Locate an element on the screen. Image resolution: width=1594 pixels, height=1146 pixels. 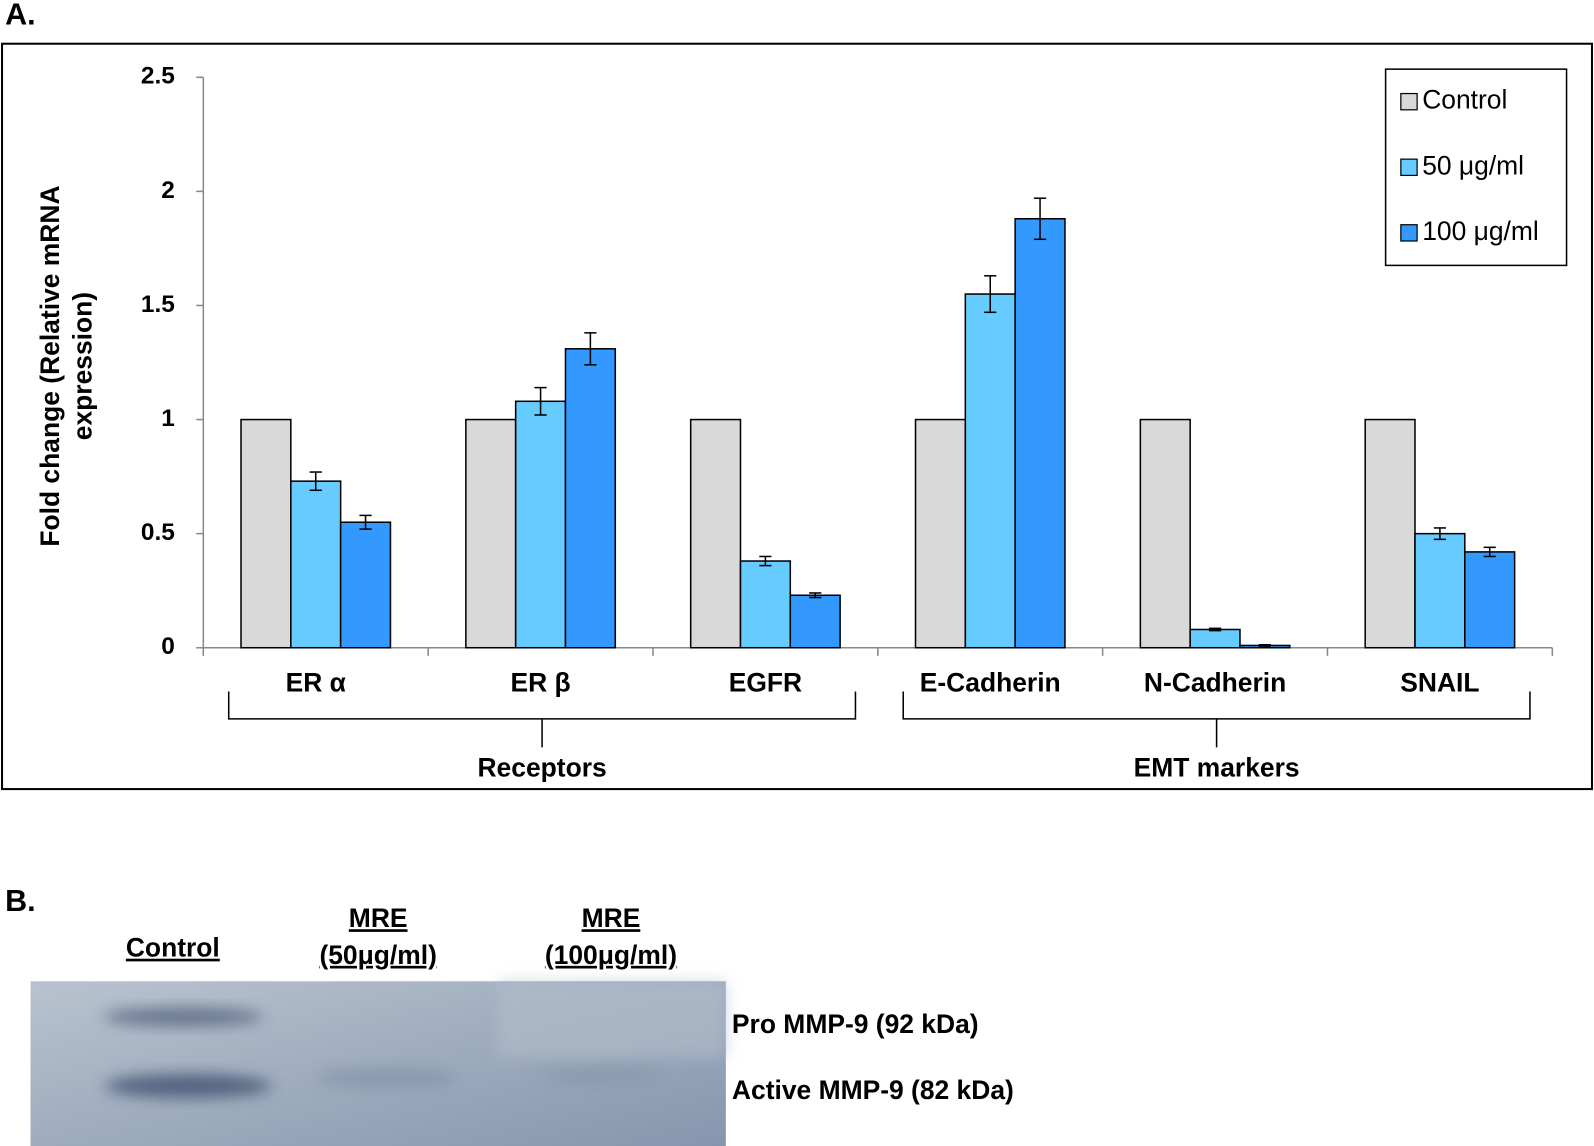
y-tick-label: 0 is located at coordinates (168, 646).